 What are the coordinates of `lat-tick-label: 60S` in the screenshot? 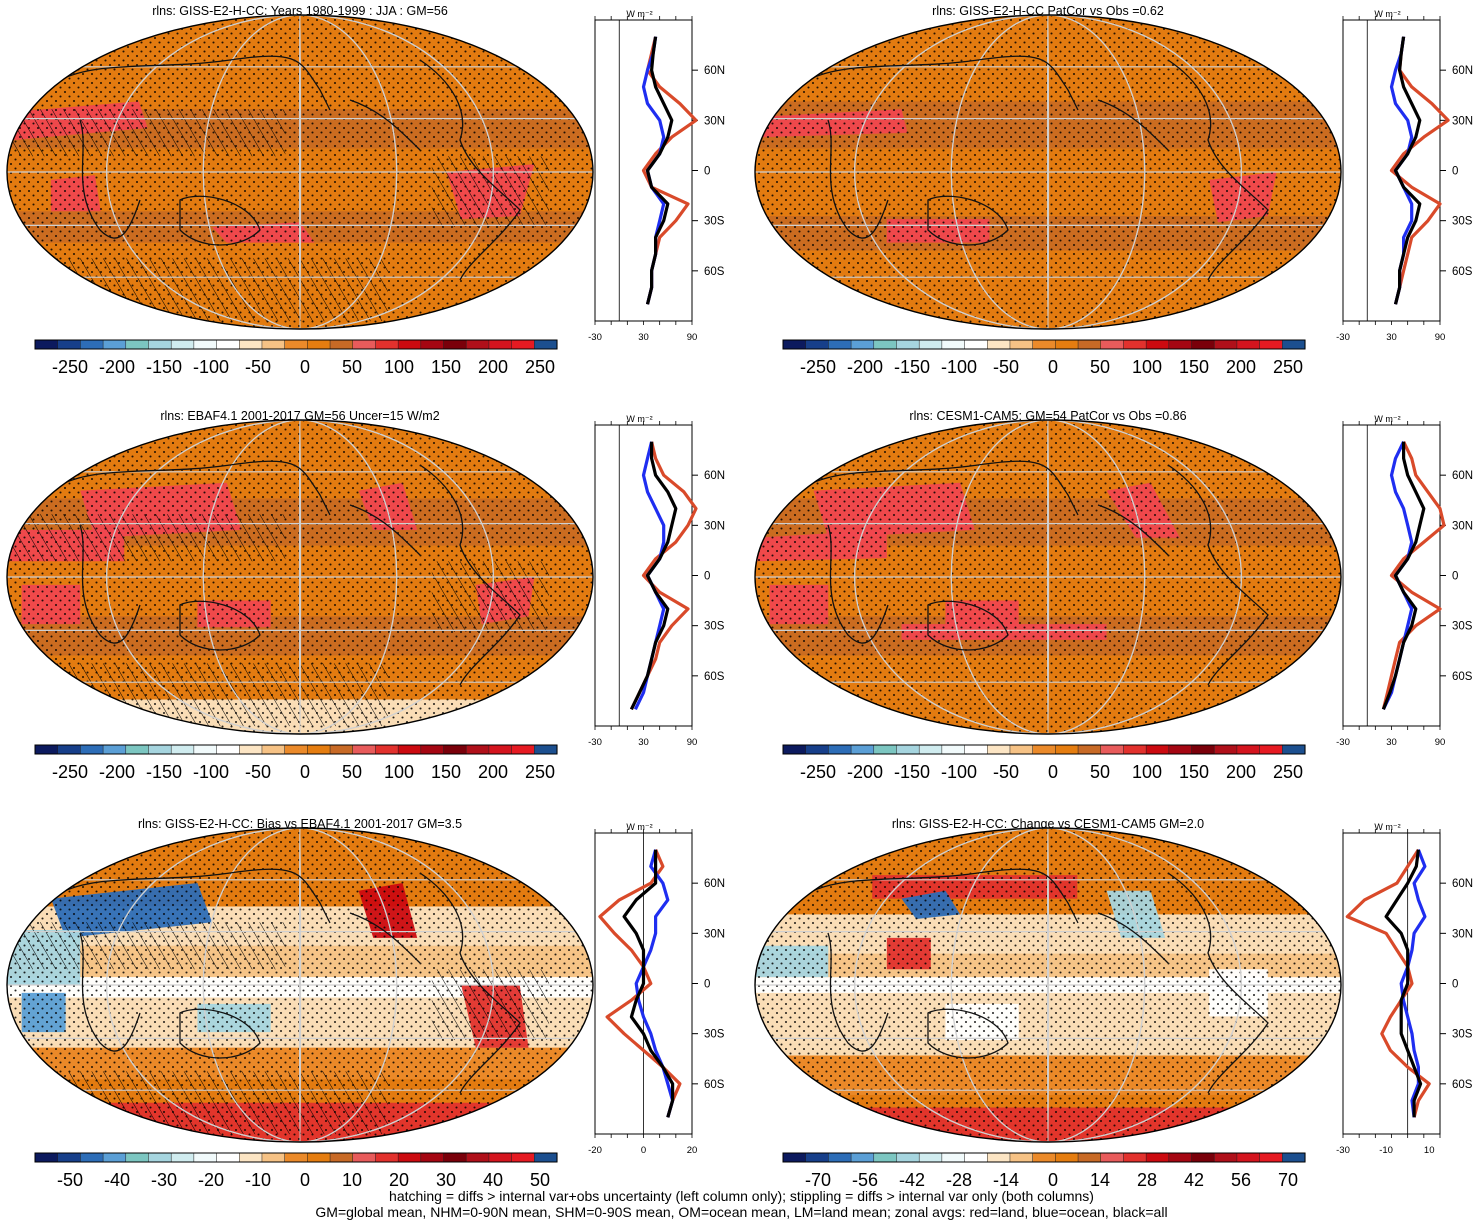 It's located at (1462, 1085).